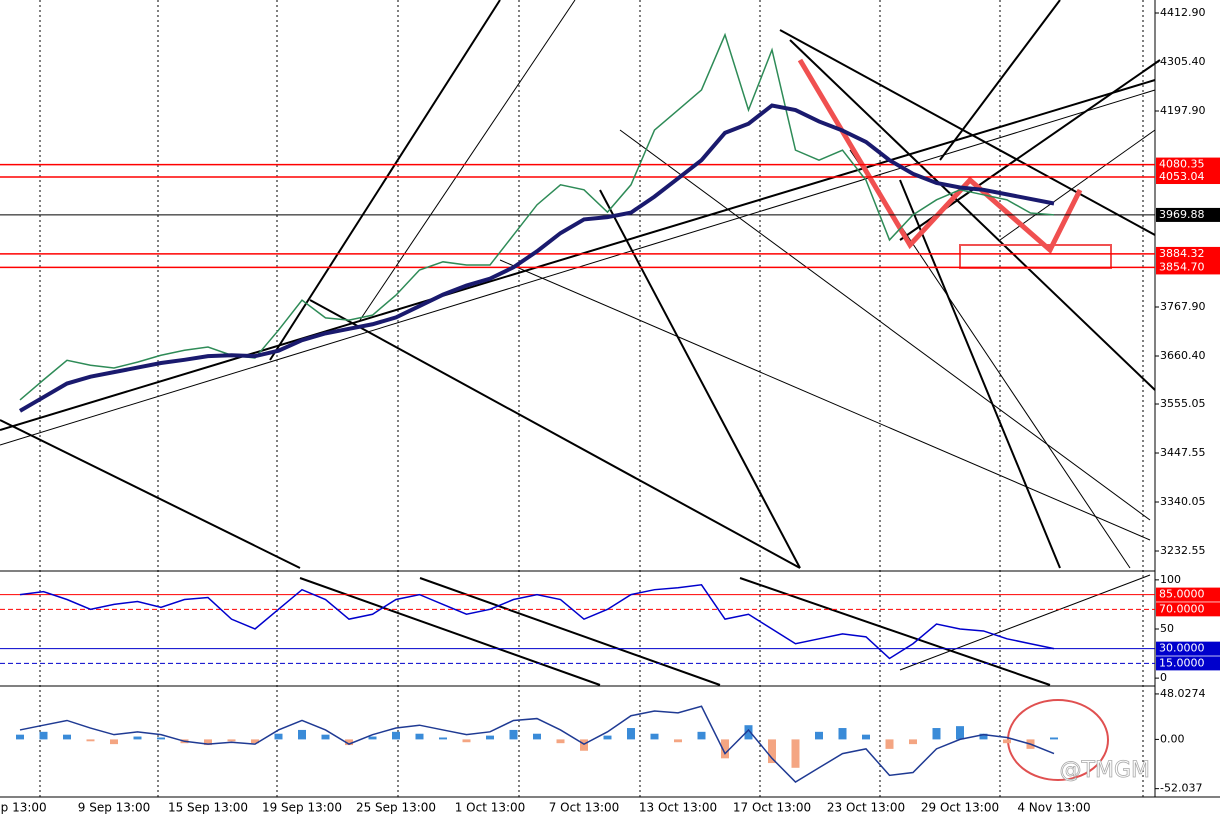  What do you see at coordinates (584, 808) in the screenshot?
I see `x-tick-label: 7 Oct 13:00` at bounding box center [584, 808].